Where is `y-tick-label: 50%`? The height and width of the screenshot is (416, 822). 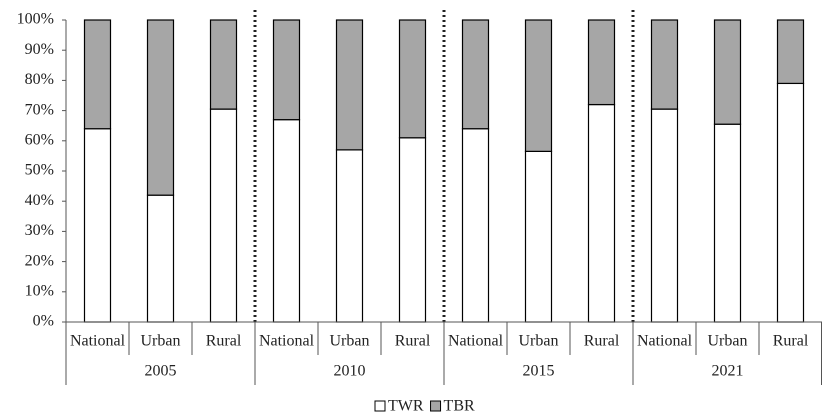
y-tick-label: 50% is located at coordinates (39, 170).